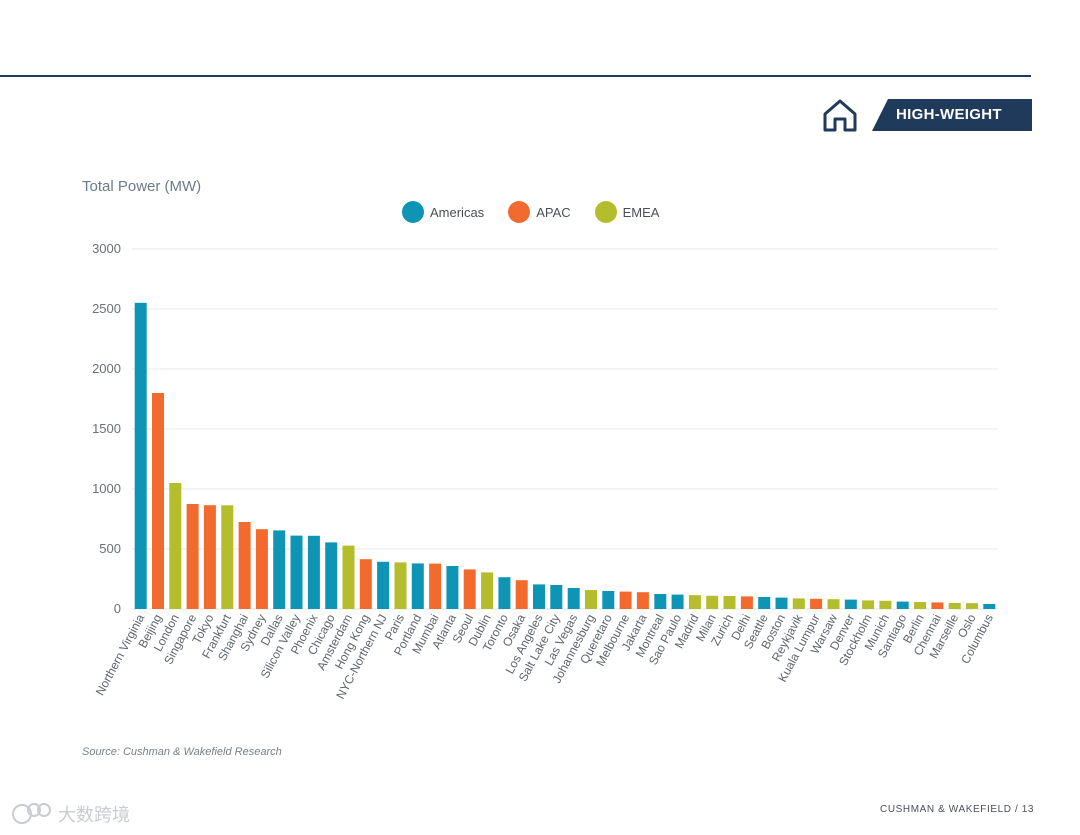 Image resolution: width=1080 pixels, height=835 pixels. Describe the element at coordinates (957, 809) in the screenshot. I see `page-footer: CUSHMAN & WAKEFIELD / 13` at that location.